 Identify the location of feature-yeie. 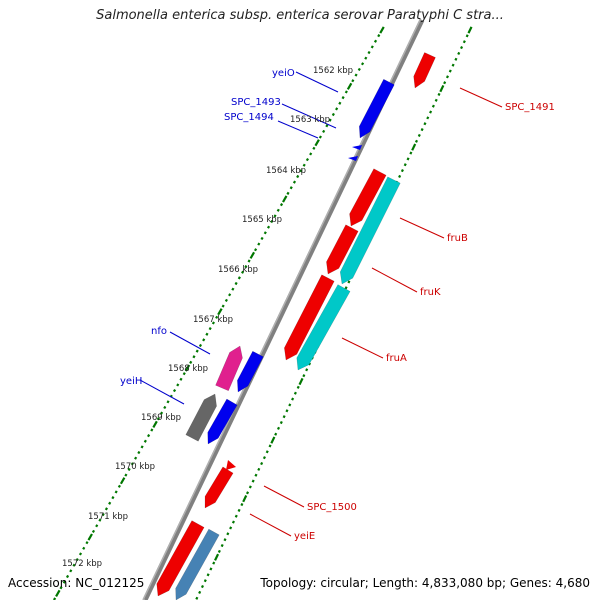
(219, 487).